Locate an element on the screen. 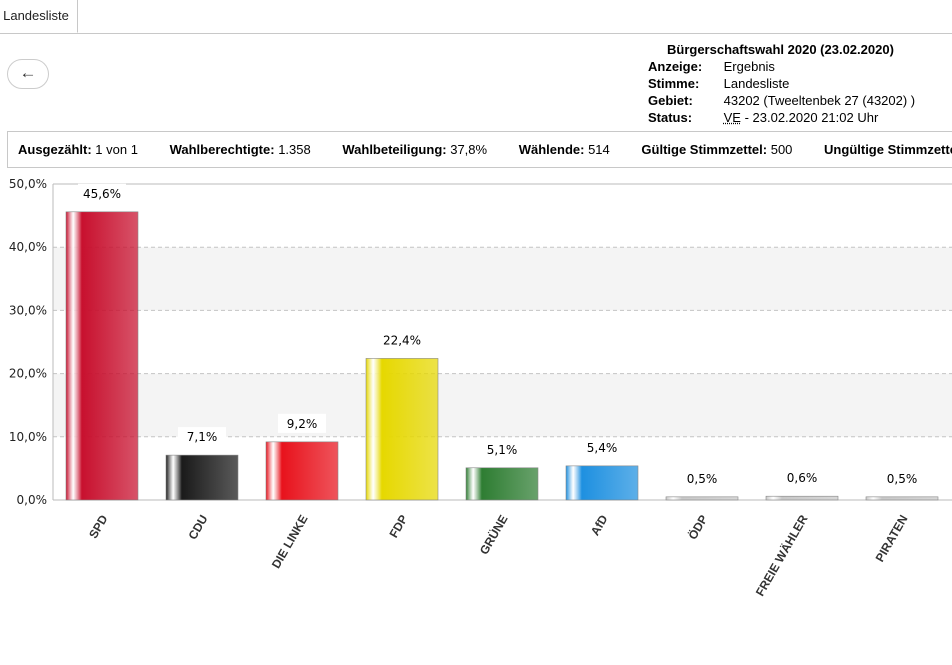 This screenshot has height=665, width=952. stat-wahlberechtigte: Wahlberechtigte: 1.358 is located at coordinates (240, 149).